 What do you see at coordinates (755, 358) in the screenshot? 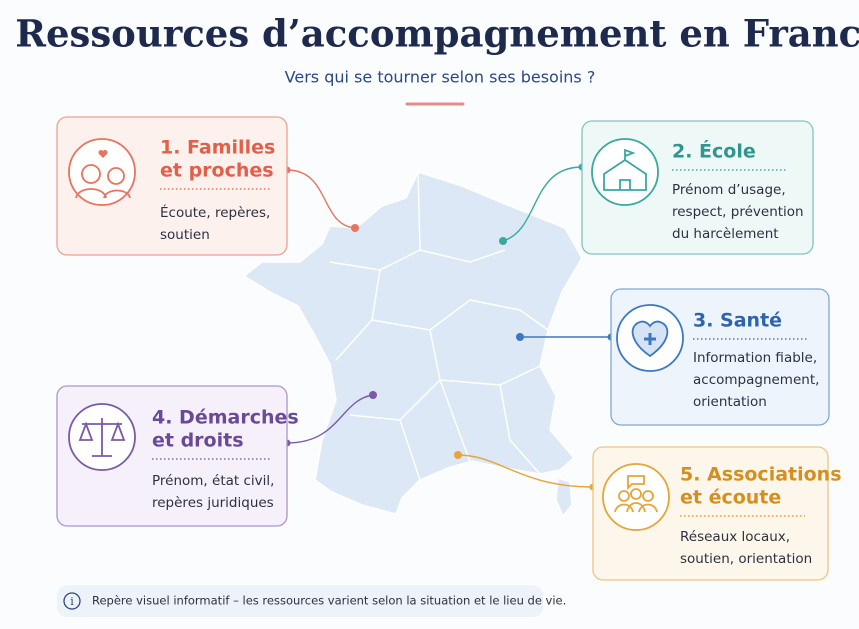
I see `card-text: Information fiable,` at bounding box center [755, 358].